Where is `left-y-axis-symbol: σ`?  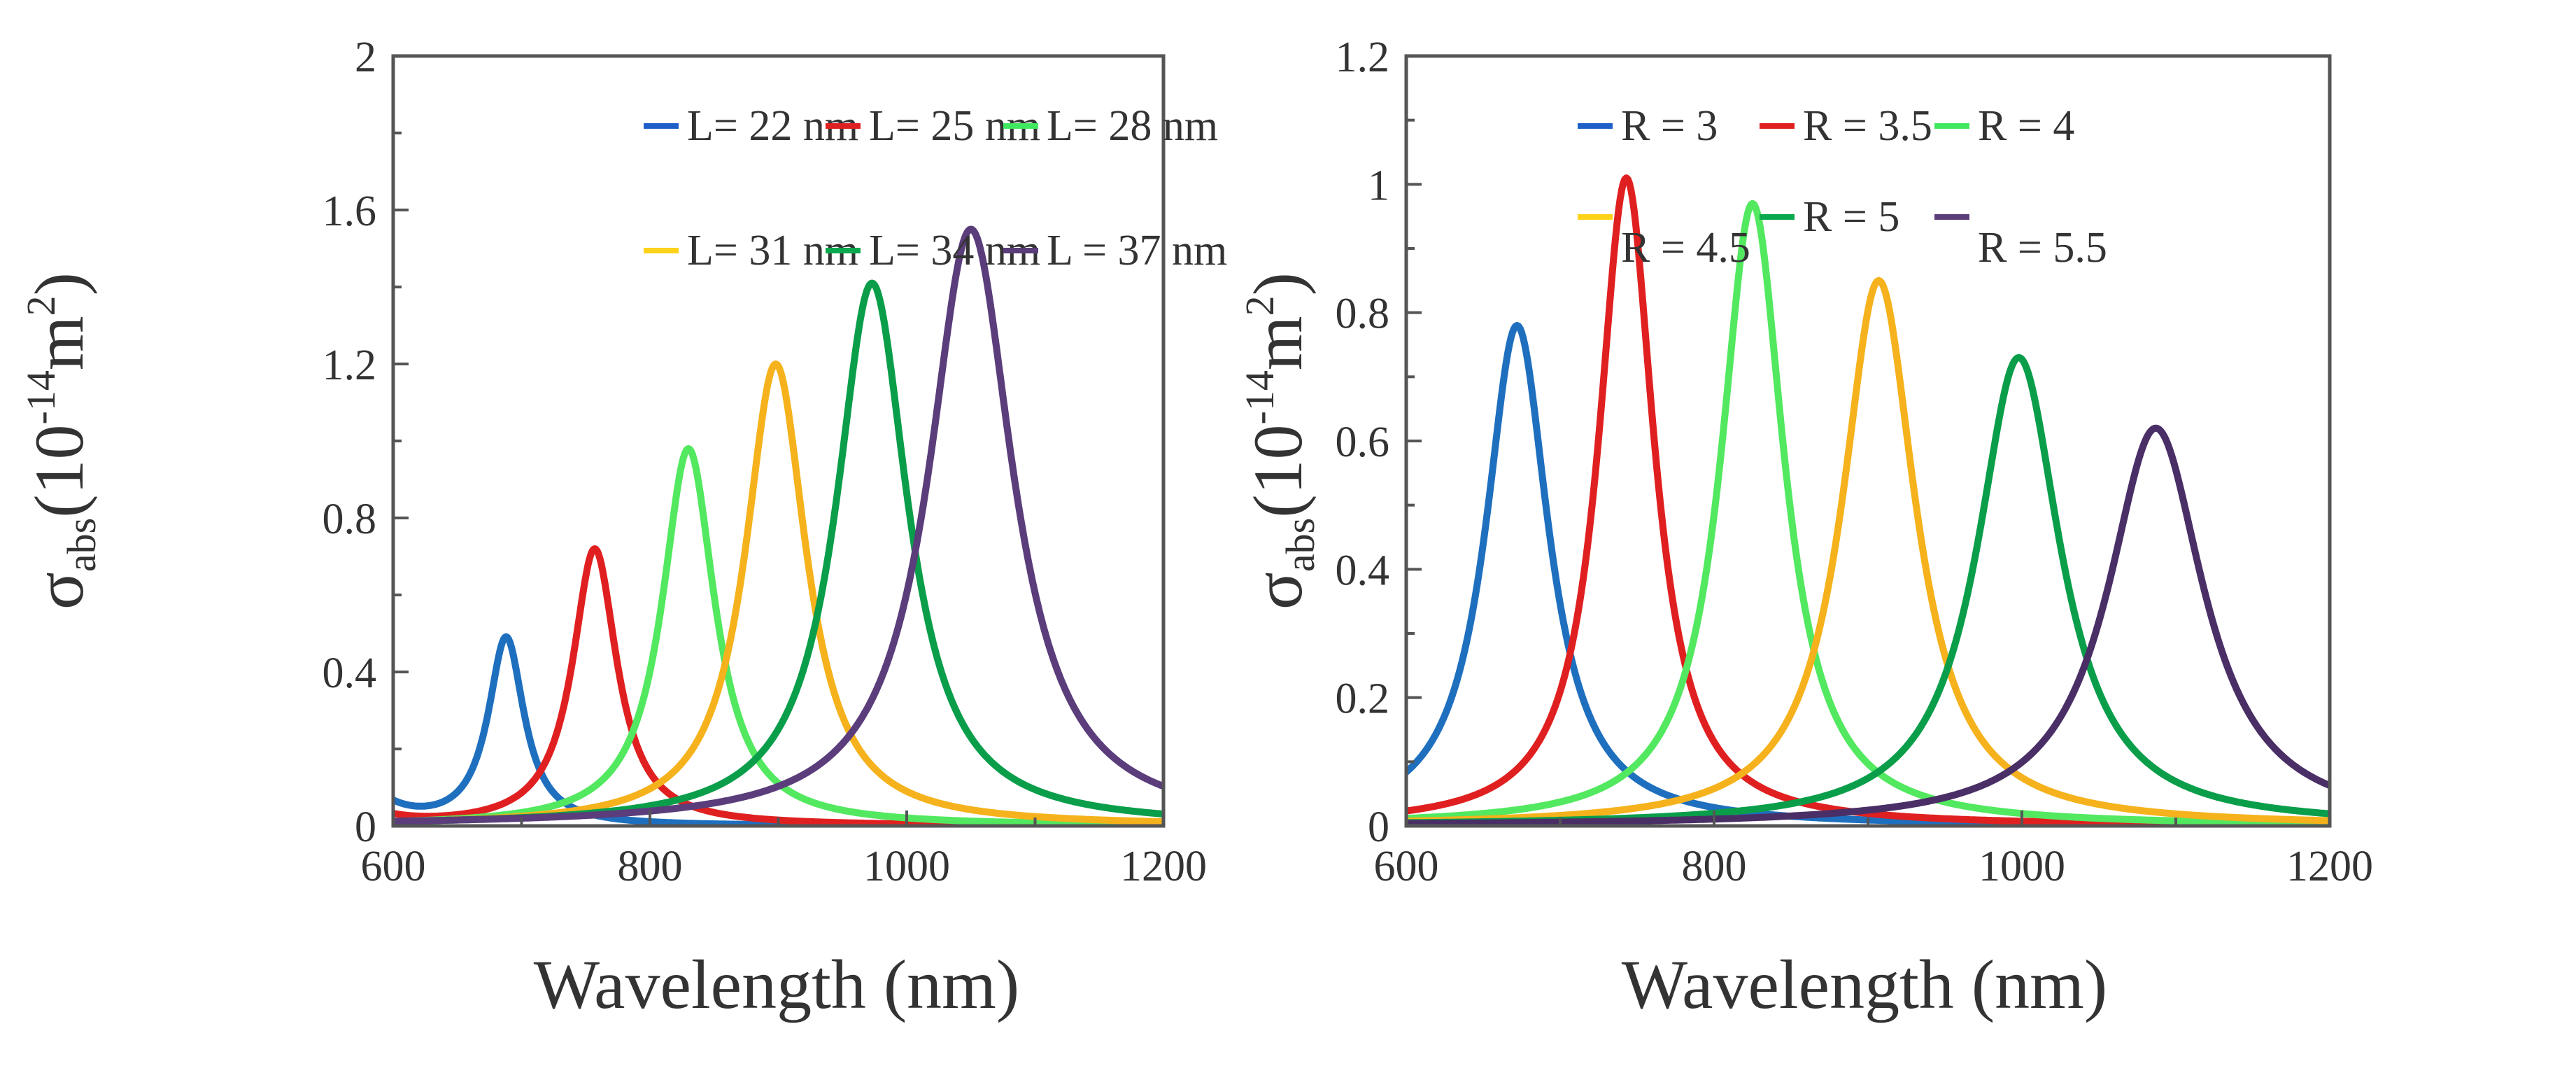
left-y-axis-symbol: σ is located at coordinates (59, 591).